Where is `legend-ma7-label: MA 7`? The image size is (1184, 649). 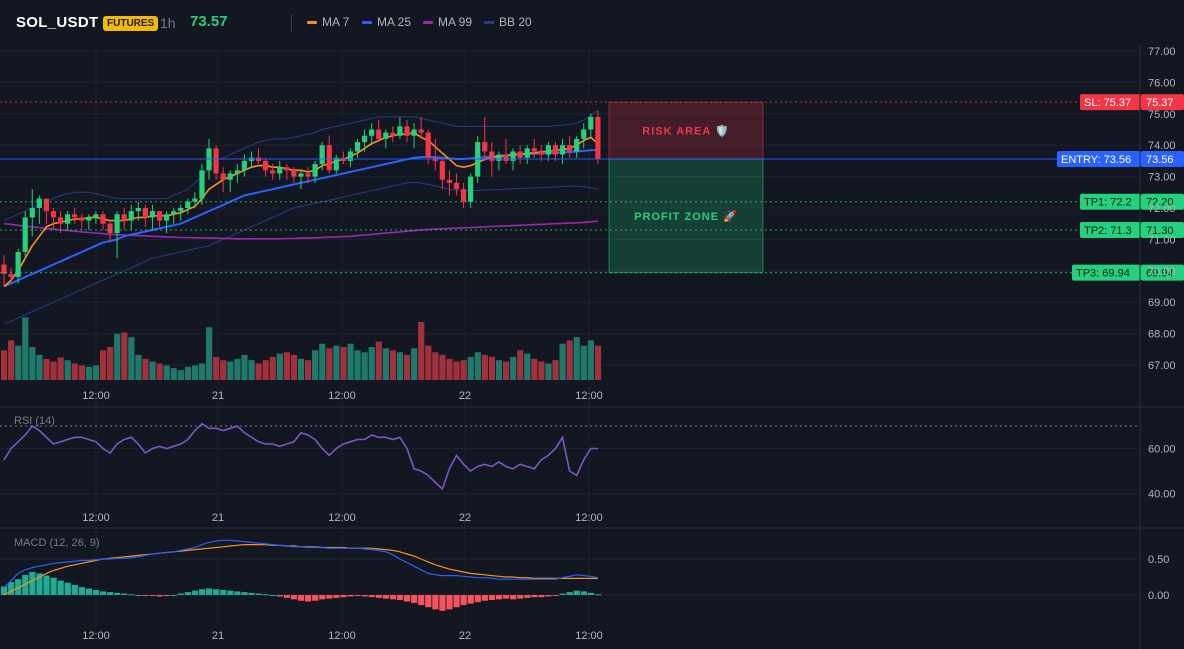
legend-ma7-label: MA 7 is located at coordinates (336, 22).